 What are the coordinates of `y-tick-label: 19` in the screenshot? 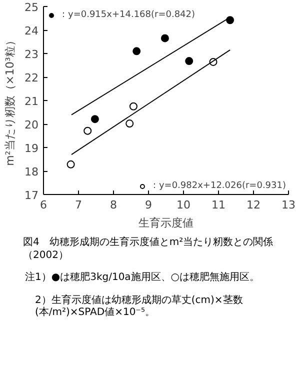 It's located at (31, 148).